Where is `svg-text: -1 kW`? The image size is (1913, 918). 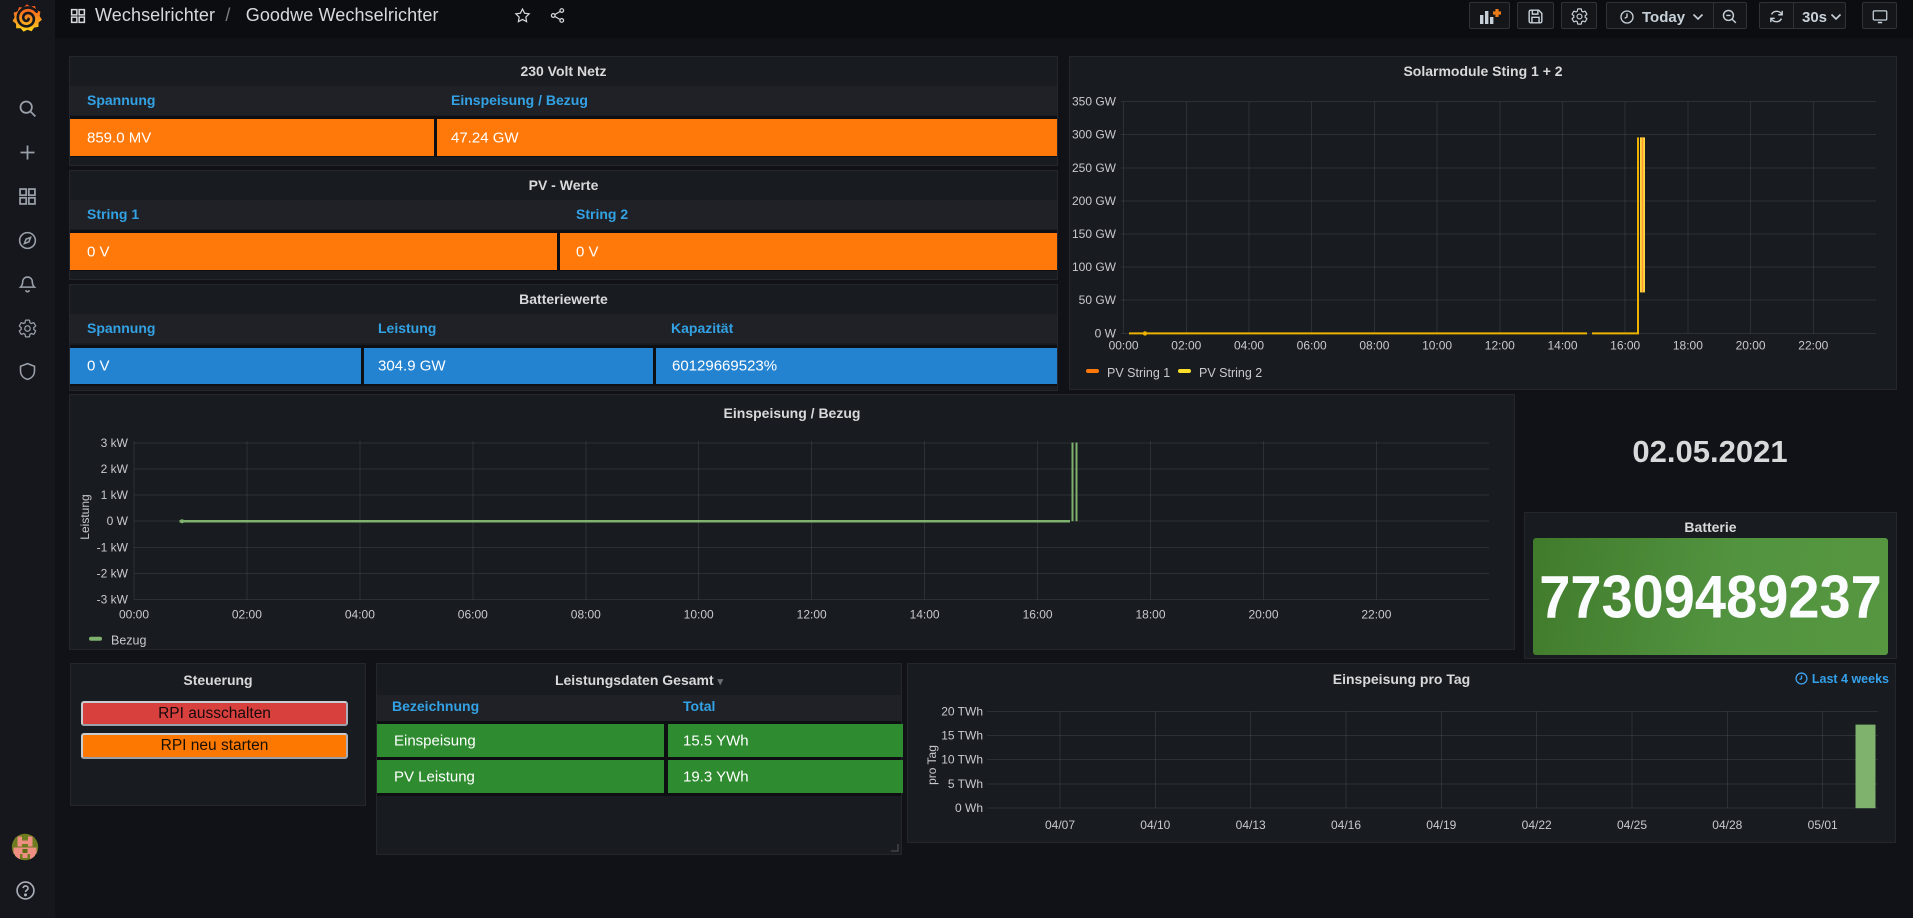
svg-text: -1 kW is located at coordinates (113, 547).